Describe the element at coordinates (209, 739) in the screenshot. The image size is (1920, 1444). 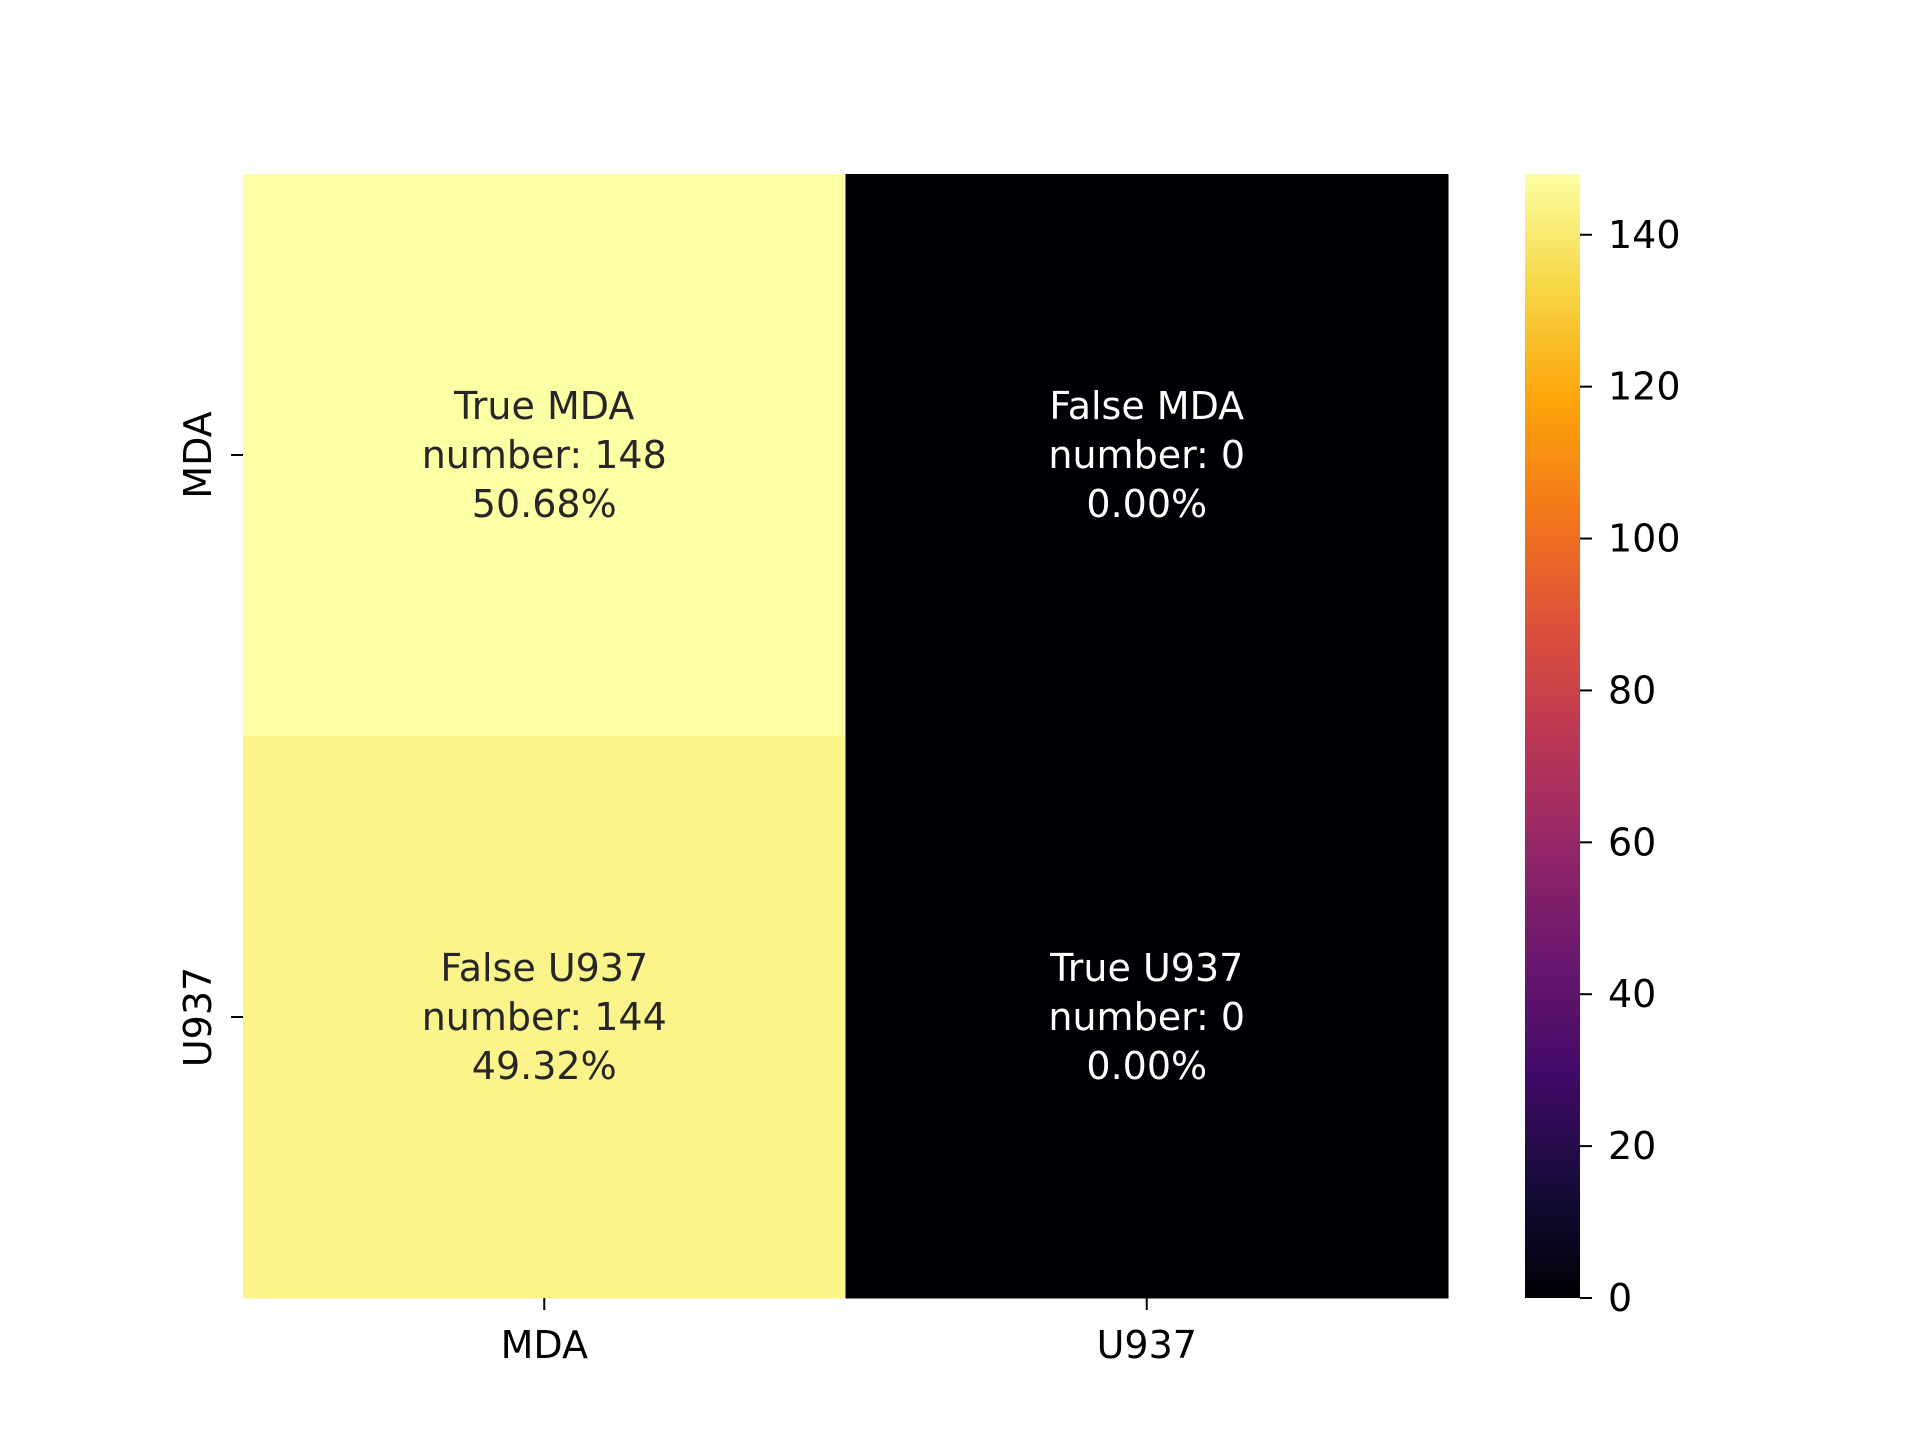
I see `y-axis: MDA U937` at that location.